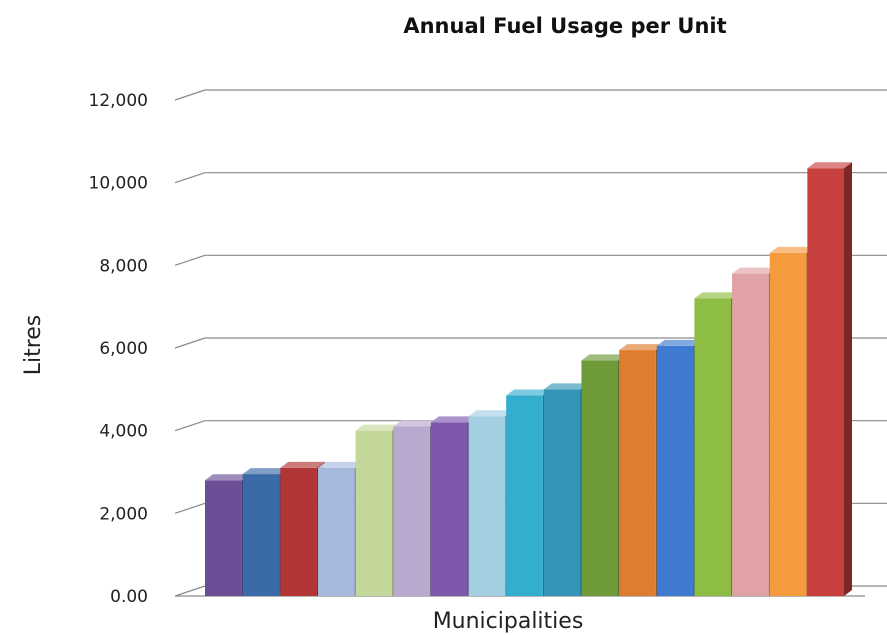 The height and width of the screenshot is (635, 887). I want to click on y-axis-label: Litres, so click(33, 345).